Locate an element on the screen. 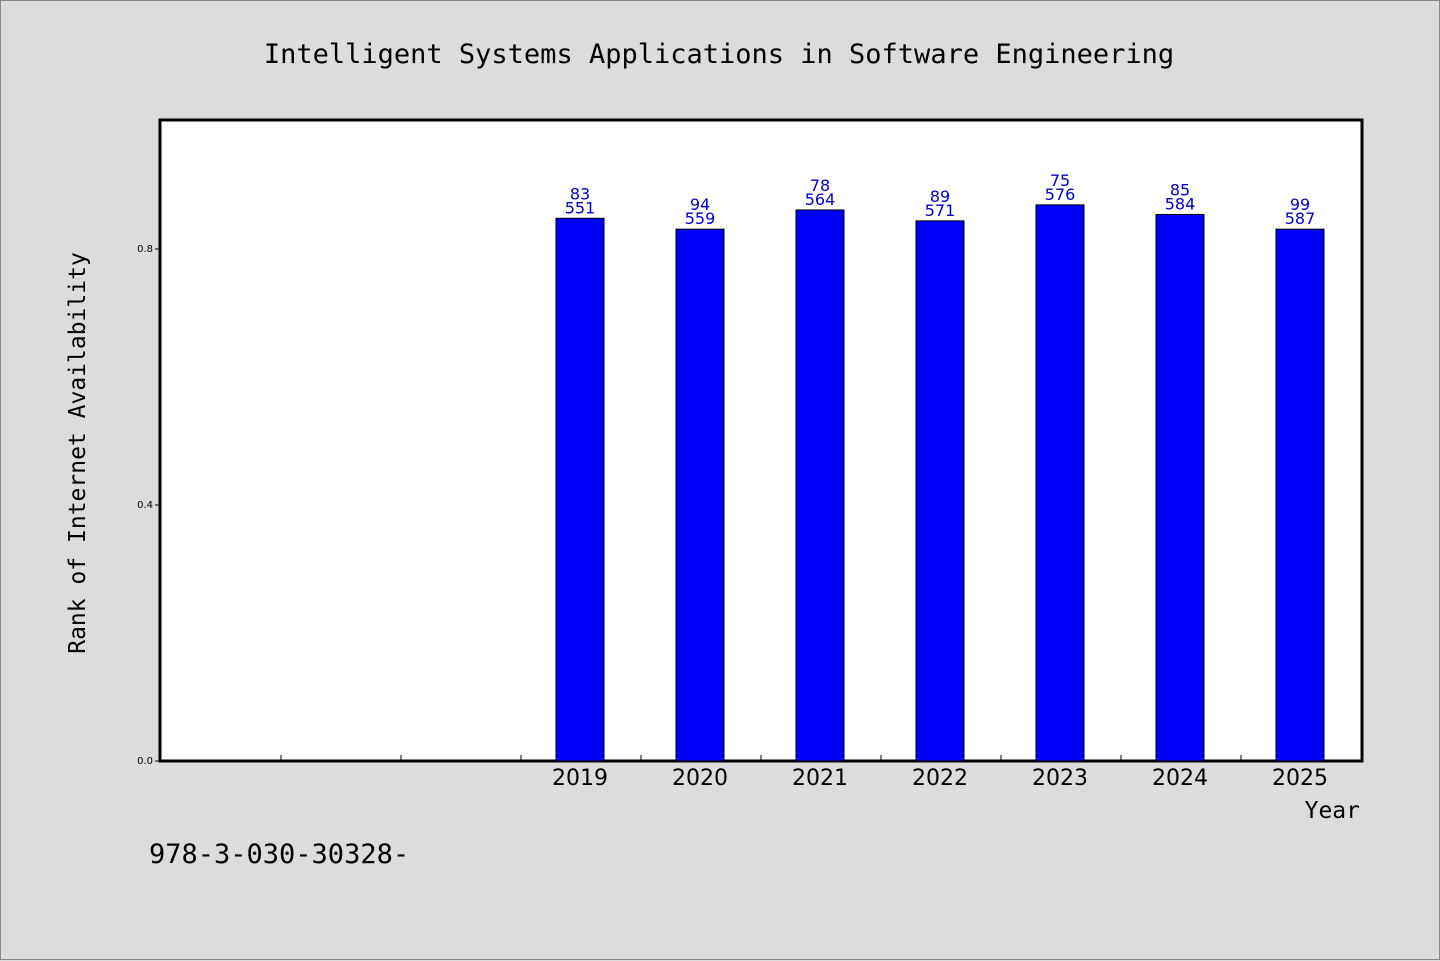 This screenshot has width=1440, height=961. bar-2023 is located at coordinates (1060, 483).